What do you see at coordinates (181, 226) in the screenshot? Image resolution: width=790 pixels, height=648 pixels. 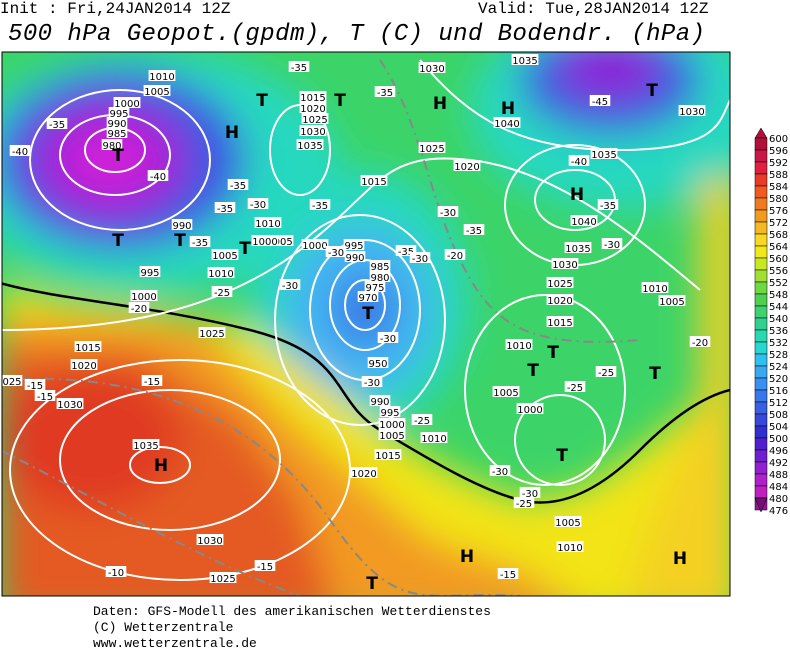 I see `isobar-label: 990` at bounding box center [181, 226].